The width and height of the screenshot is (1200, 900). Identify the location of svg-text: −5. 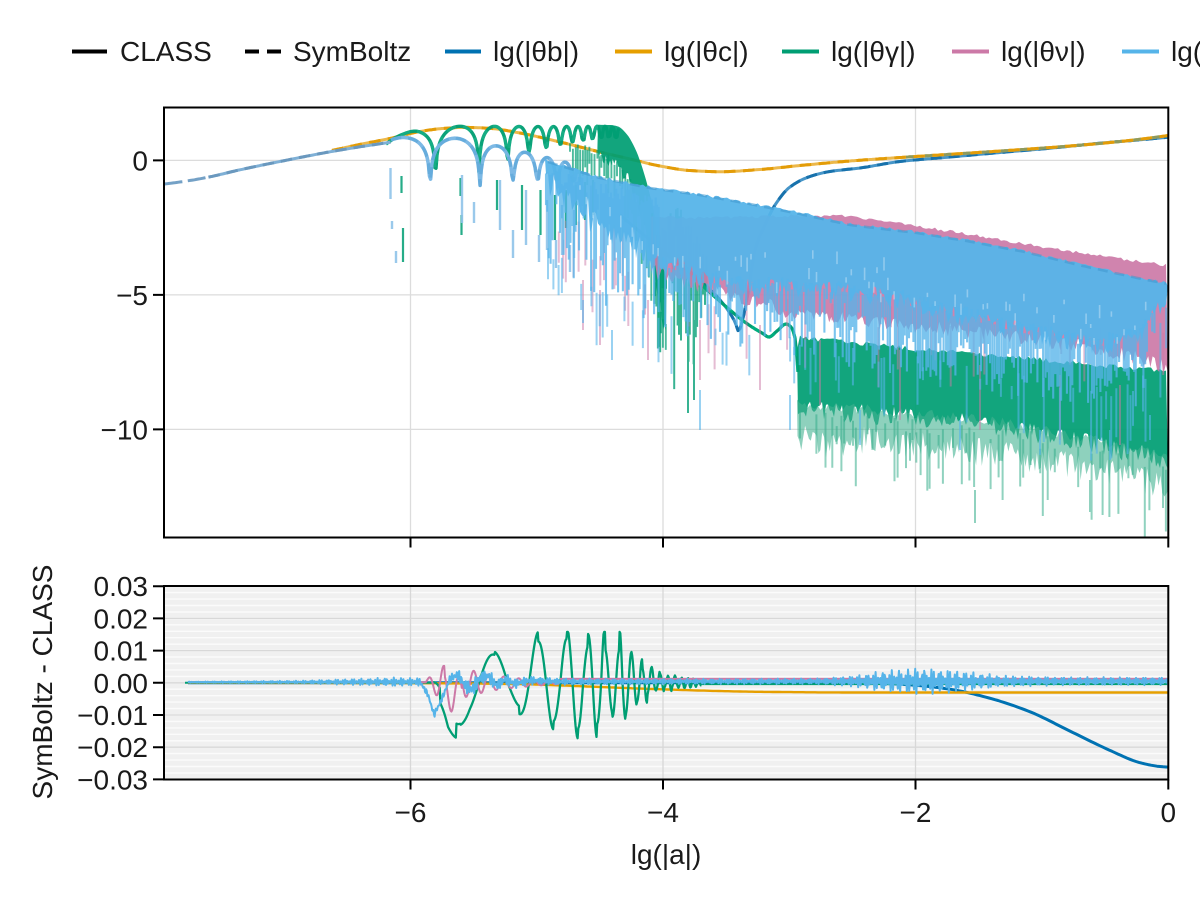
(132, 295).